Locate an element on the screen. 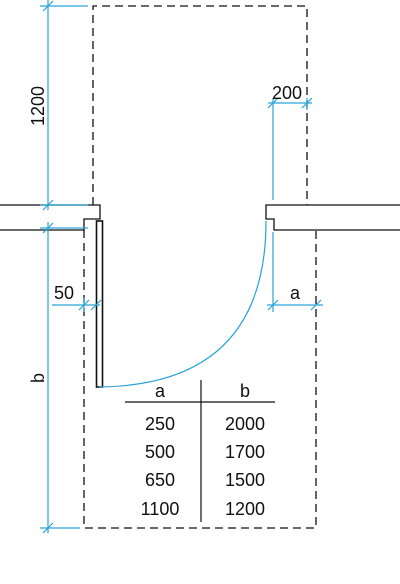  table-cell: 1500 is located at coordinates (245, 480).